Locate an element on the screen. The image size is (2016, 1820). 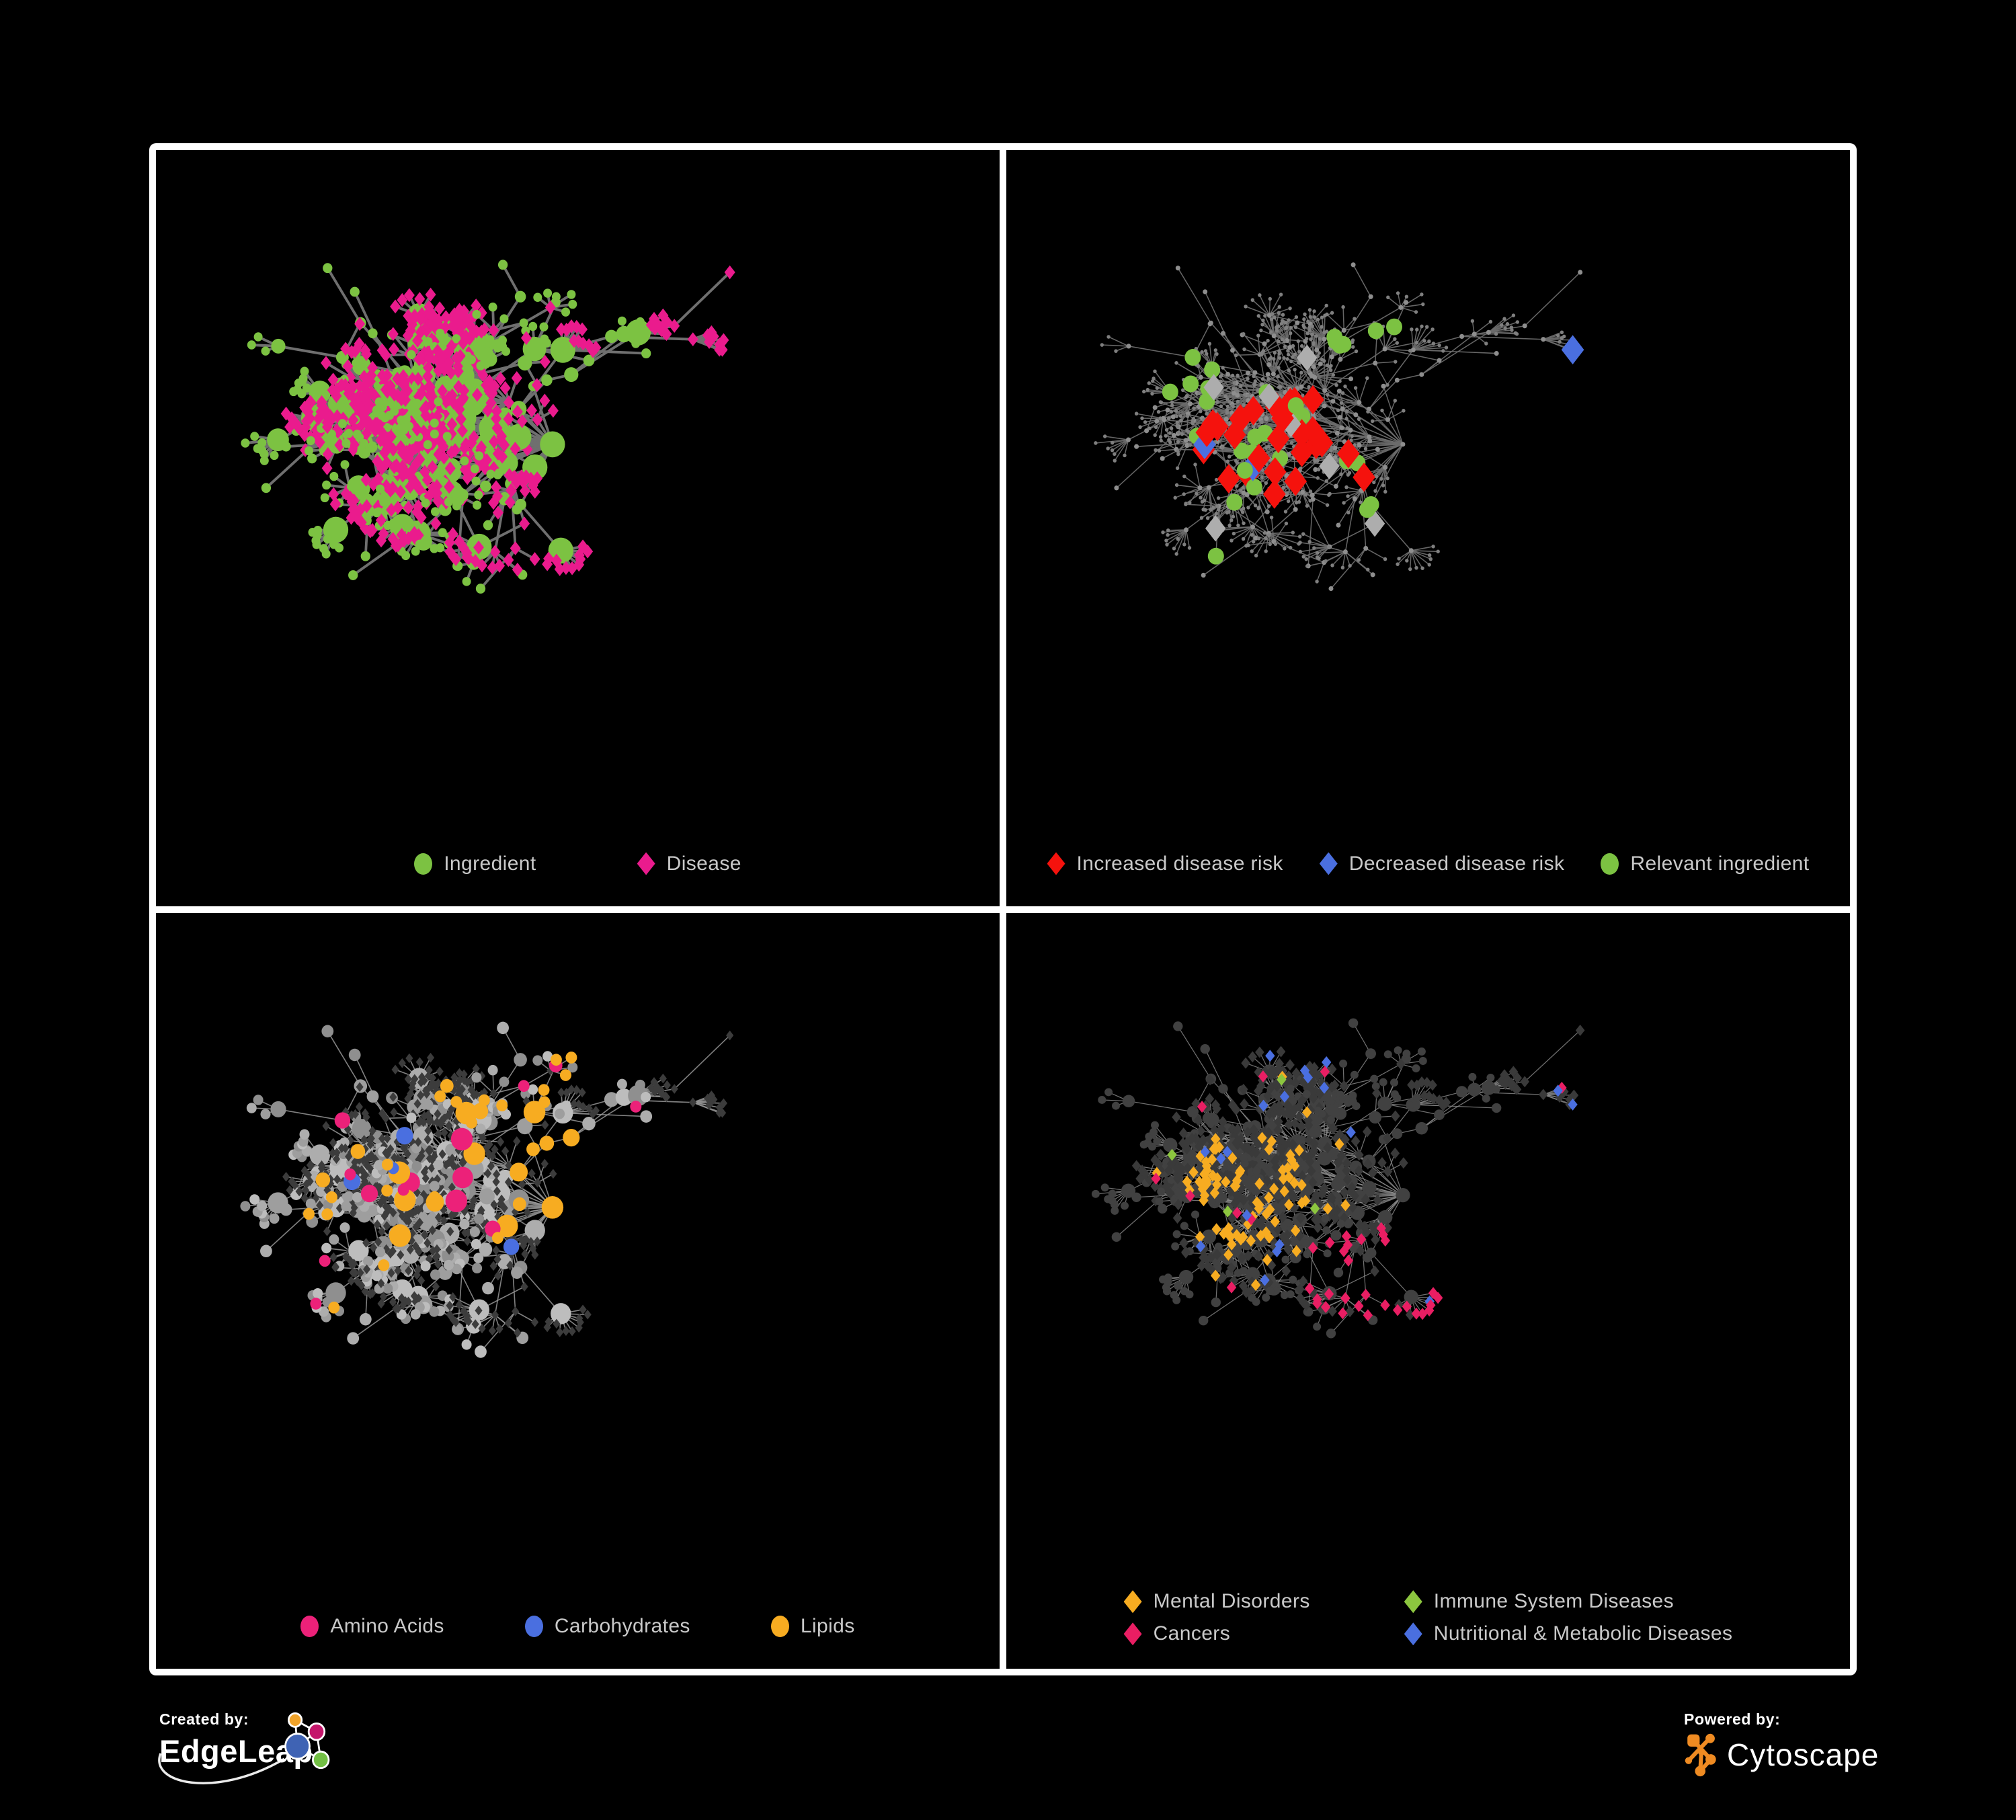
decreased-risk-marker-icon is located at coordinates (1328, 863).